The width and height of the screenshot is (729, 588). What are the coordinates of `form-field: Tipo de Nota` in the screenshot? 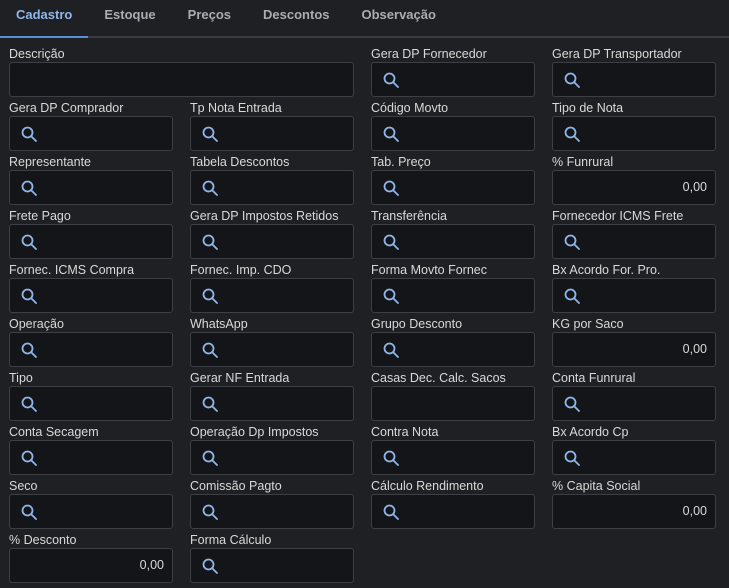 It's located at (634, 127).